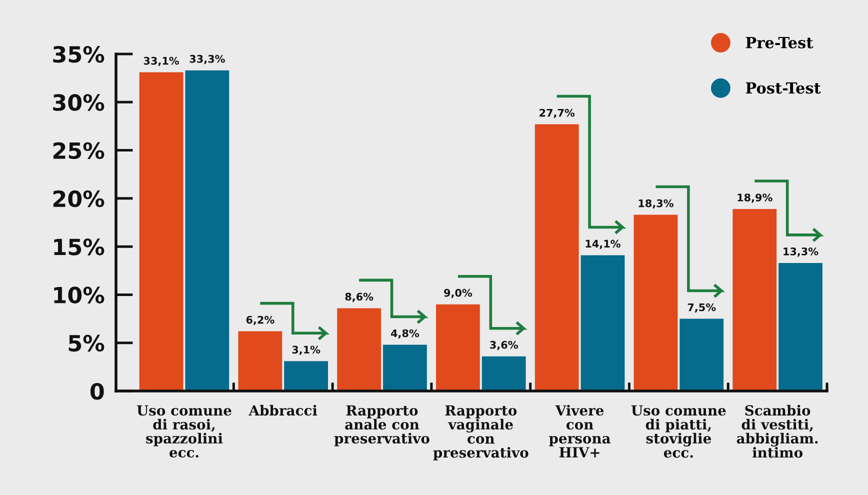  Describe the element at coordinates (480, 432) in the screenshot. I see `x-tick-label: Rapporto vaginale con preservativo` at that location.